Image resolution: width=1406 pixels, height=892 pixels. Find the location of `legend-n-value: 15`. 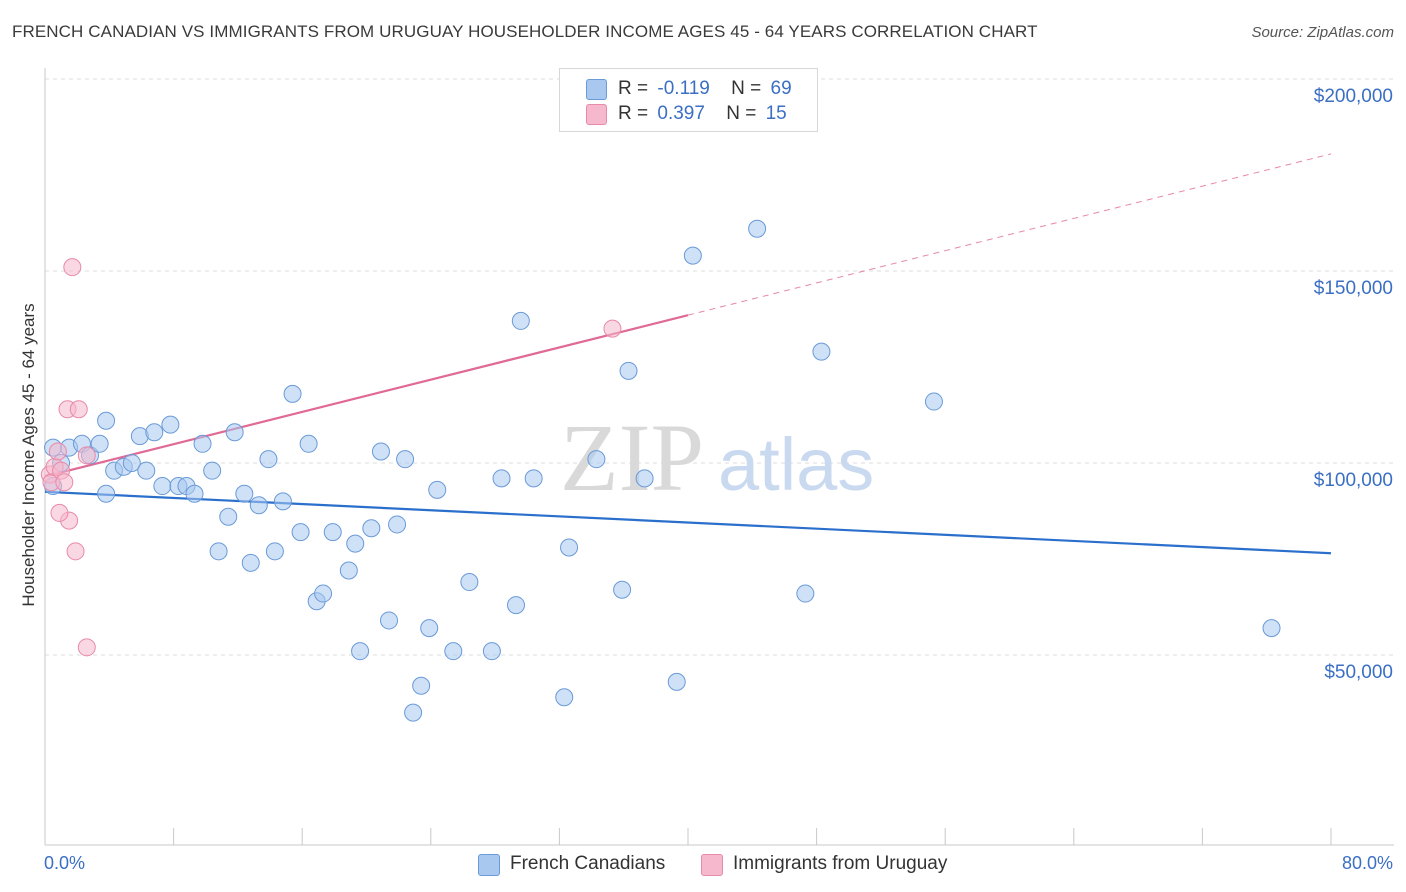

legend-n-value: 15 is located at coordinates (776, 113).